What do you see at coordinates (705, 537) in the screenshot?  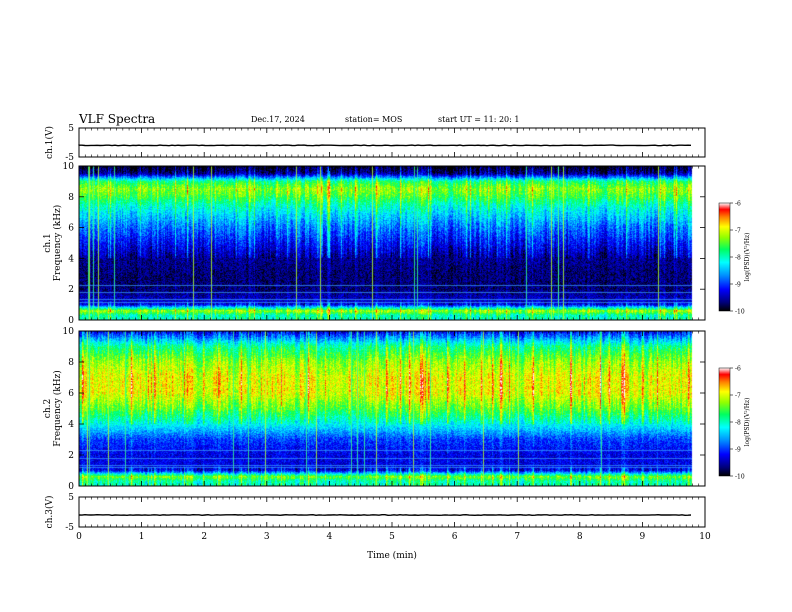 I see `x-tick-label: 10` at bounding box center [705, 537].